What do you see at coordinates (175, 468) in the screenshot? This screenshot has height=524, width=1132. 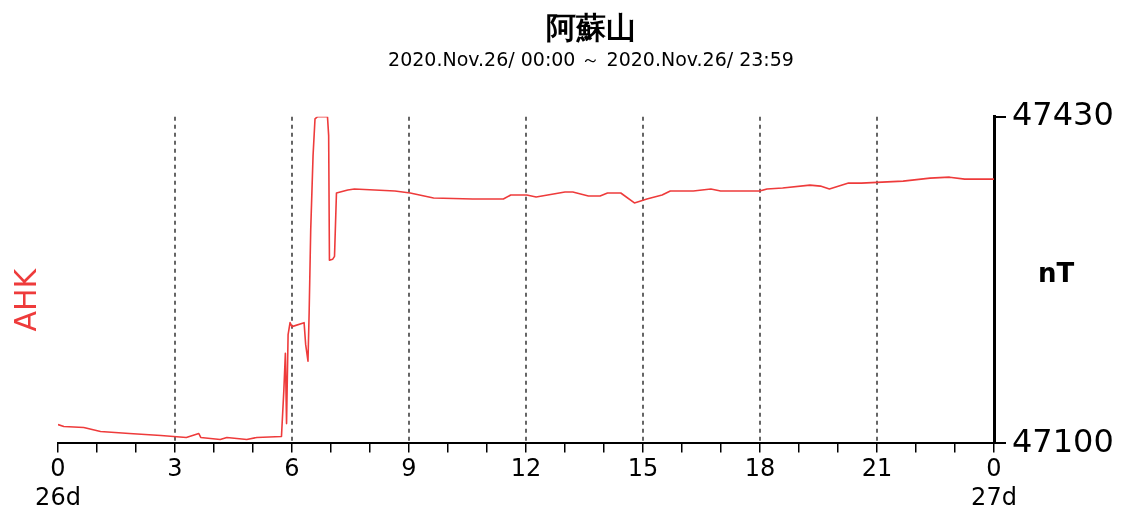 I see `x-tick-label: 3` at bounding box center [175, 468].